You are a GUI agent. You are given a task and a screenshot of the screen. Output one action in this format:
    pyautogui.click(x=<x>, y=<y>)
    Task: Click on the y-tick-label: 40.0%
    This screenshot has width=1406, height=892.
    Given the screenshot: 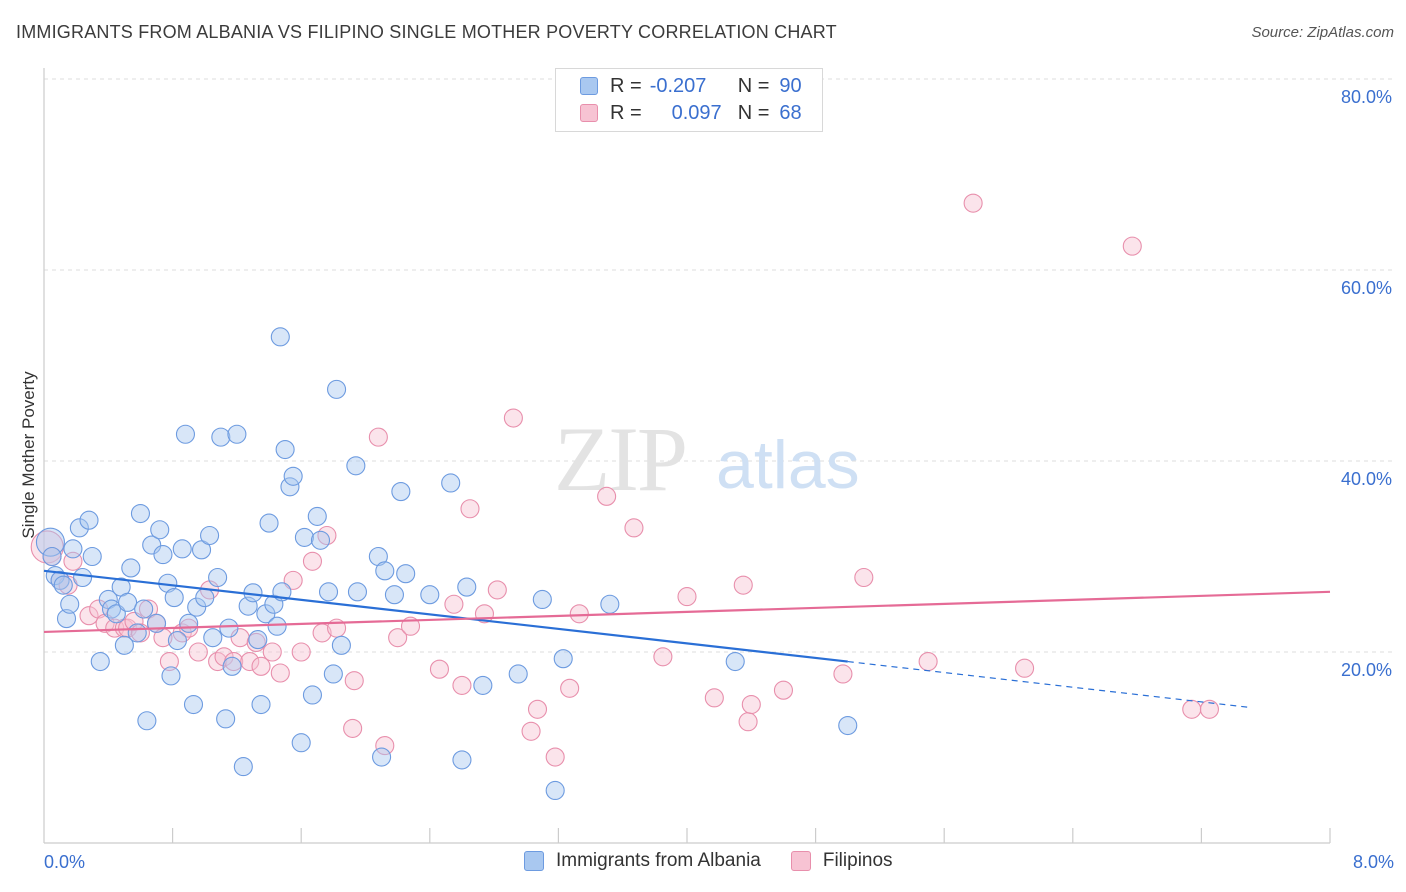 What is the action you would take?
    pyautogui.click(x=1366, y=479)
    